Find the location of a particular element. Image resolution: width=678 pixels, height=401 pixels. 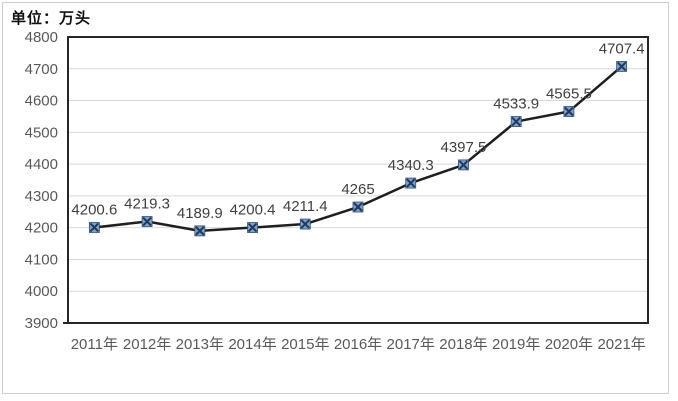

y-tick-label: 4000 is located at coordinates (41, 291).